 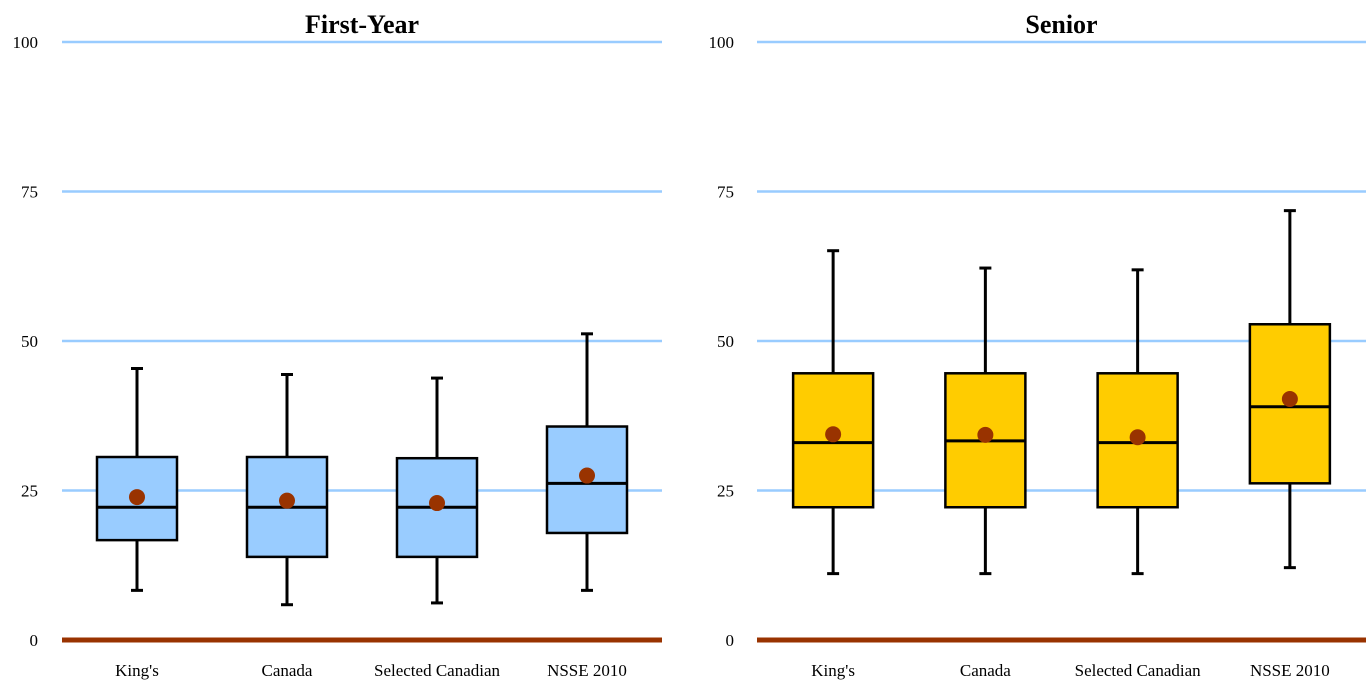 I want to click on panel-title: First-Year, so click(x=362, y=24).